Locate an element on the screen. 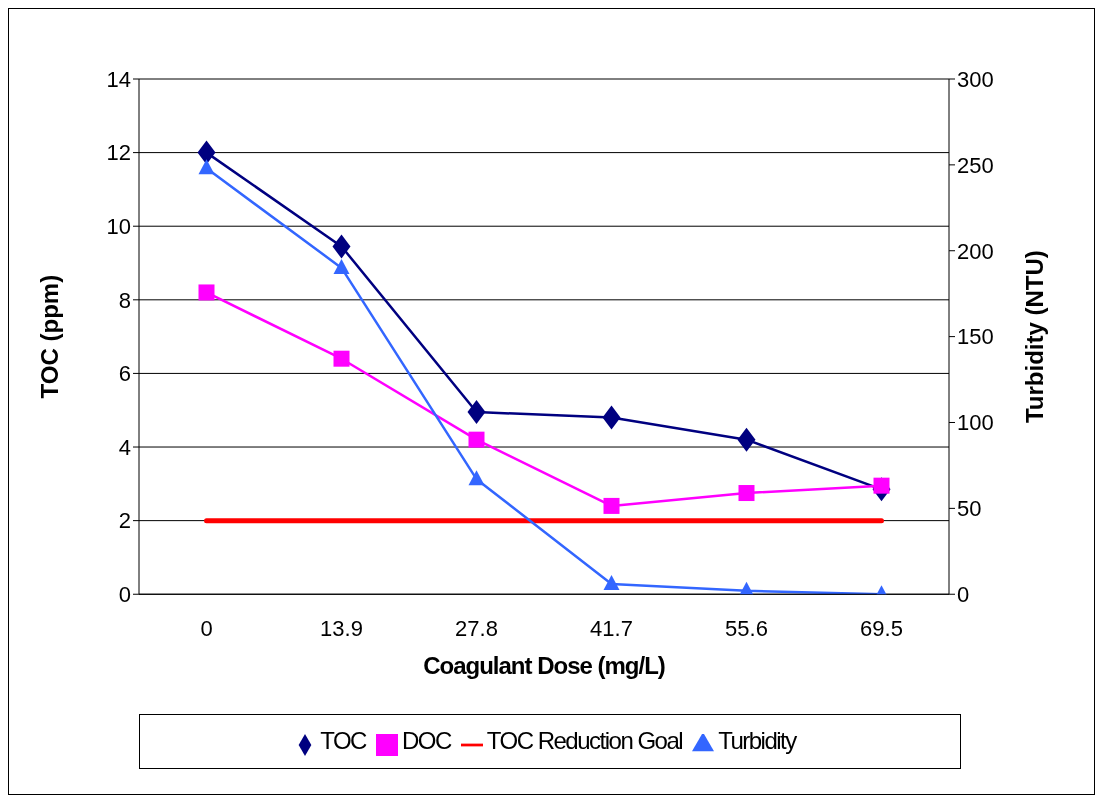 This screenshot has height=802, width=1104. y2-tick-label: 100 is located at coordinates (975, 423).